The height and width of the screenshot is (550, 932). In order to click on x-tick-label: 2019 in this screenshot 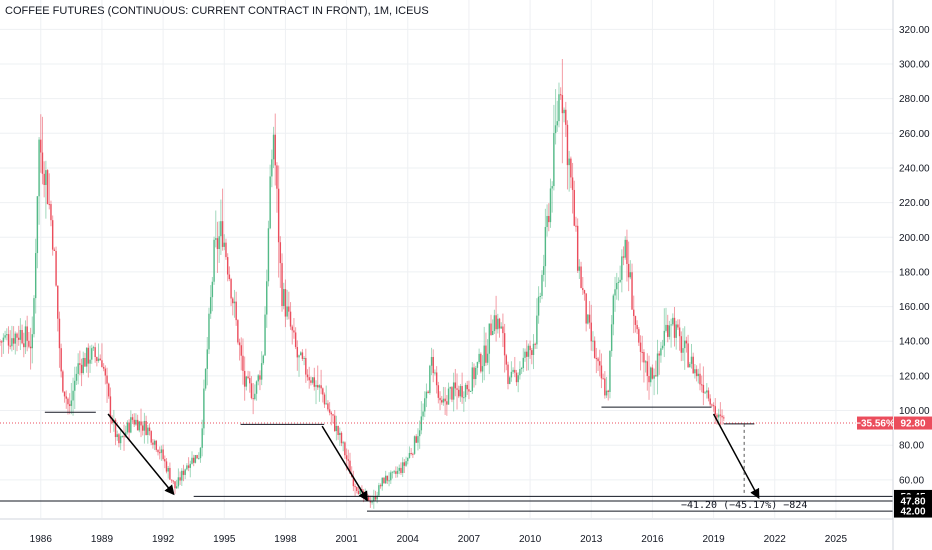, I will do `click(713, 539)`.